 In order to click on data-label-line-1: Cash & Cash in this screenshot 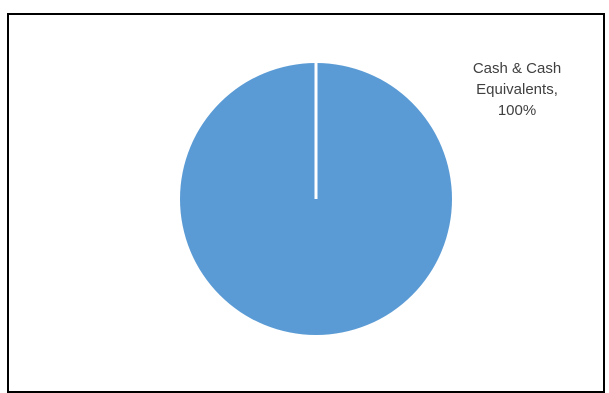, I will do `click(517, 68)`.